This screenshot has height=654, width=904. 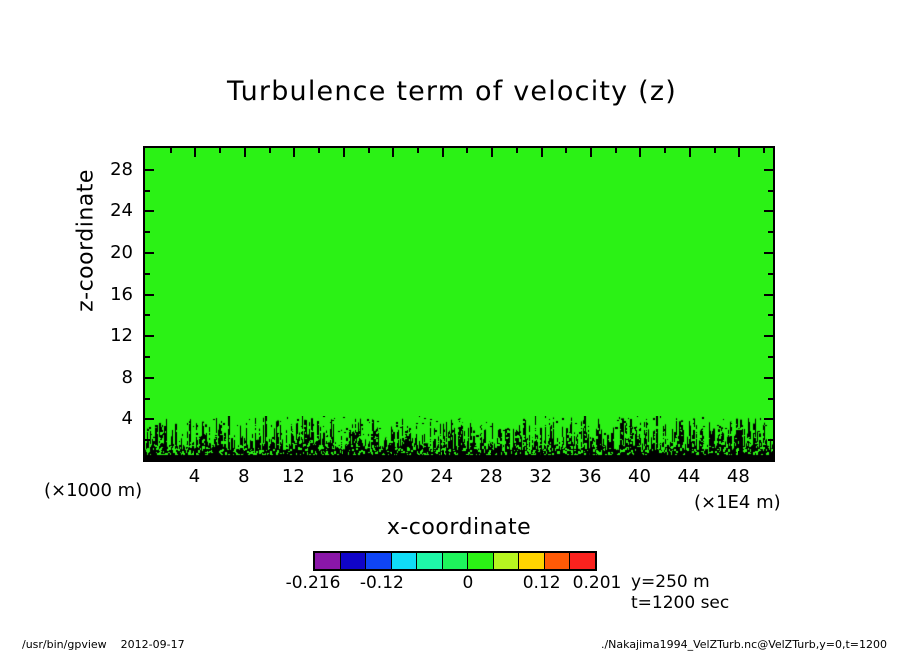 I want to click on x-tick-label: 32, so click(x=541, y=476).